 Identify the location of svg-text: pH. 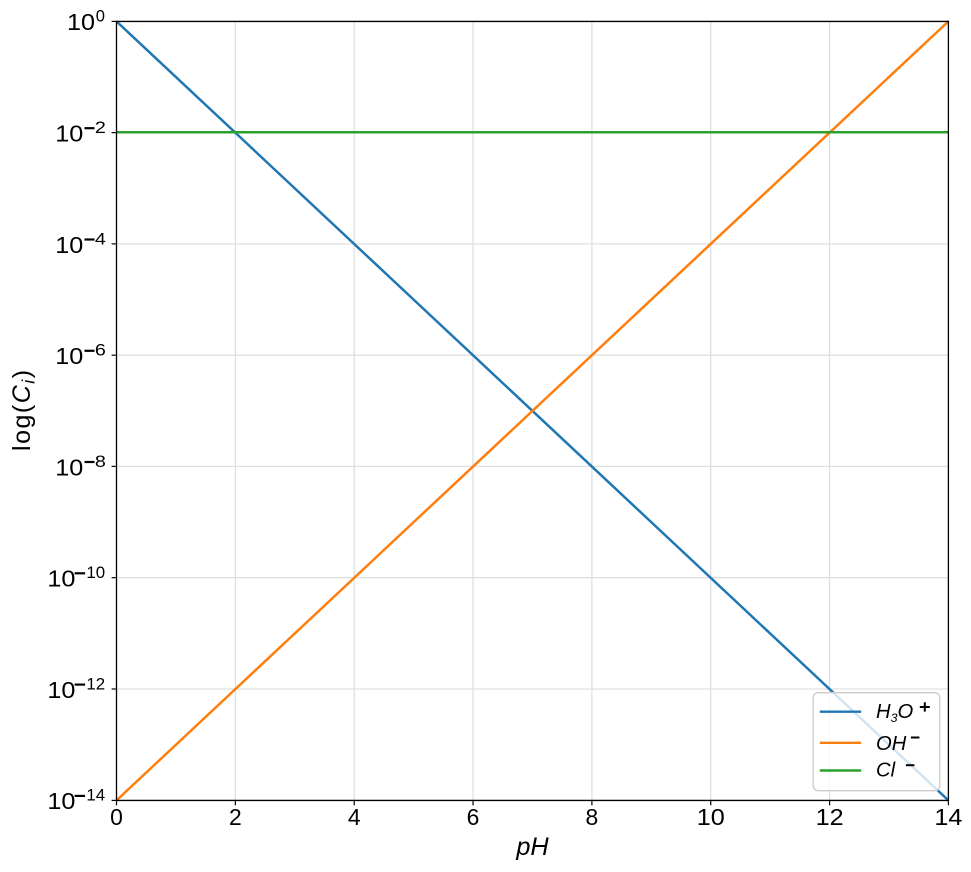
(532, 847).